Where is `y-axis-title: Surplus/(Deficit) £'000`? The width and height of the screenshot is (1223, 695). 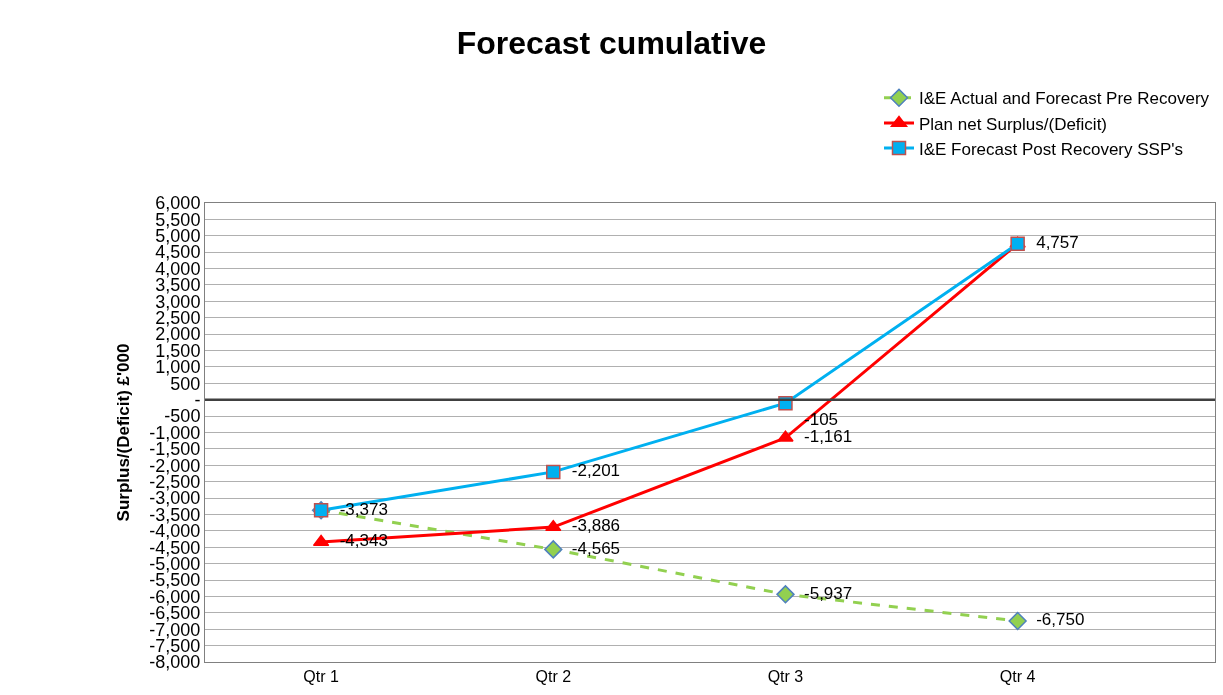
y-axis-title: Surplus/(Deficit) £'000 is located at coordinates (123, 432).